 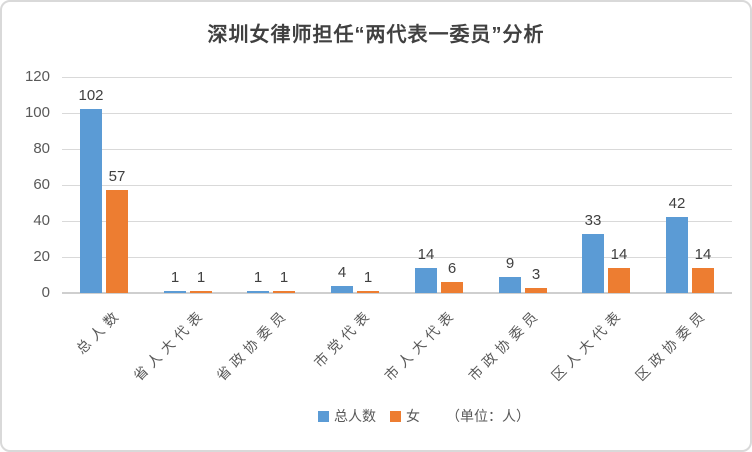 What do you see at coordinates (41, 148) in the screenshot?
I see `y-tick-label: 80` at bounding box center [41, 148].